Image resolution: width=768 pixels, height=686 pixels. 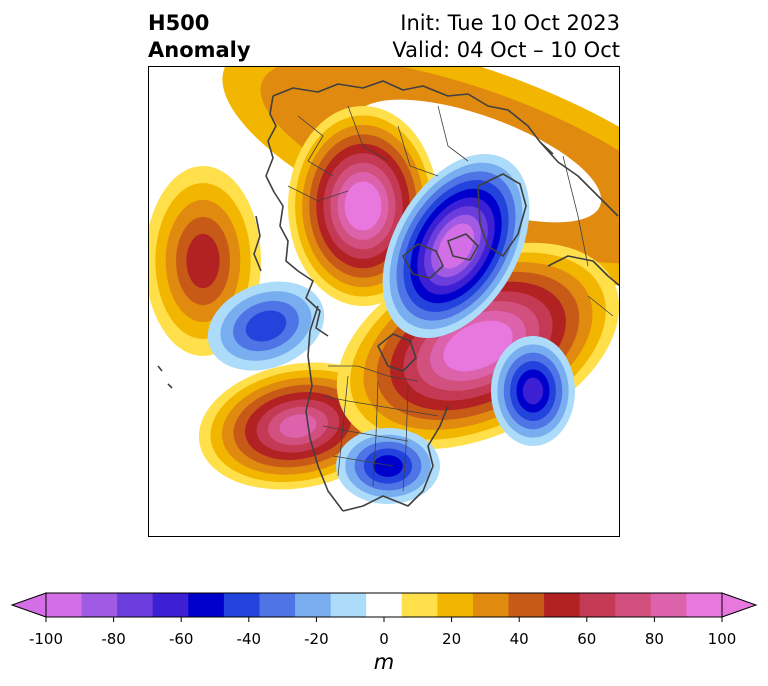 I want to click on title-left: H500 Anomaly, so click(x=199, y=37).